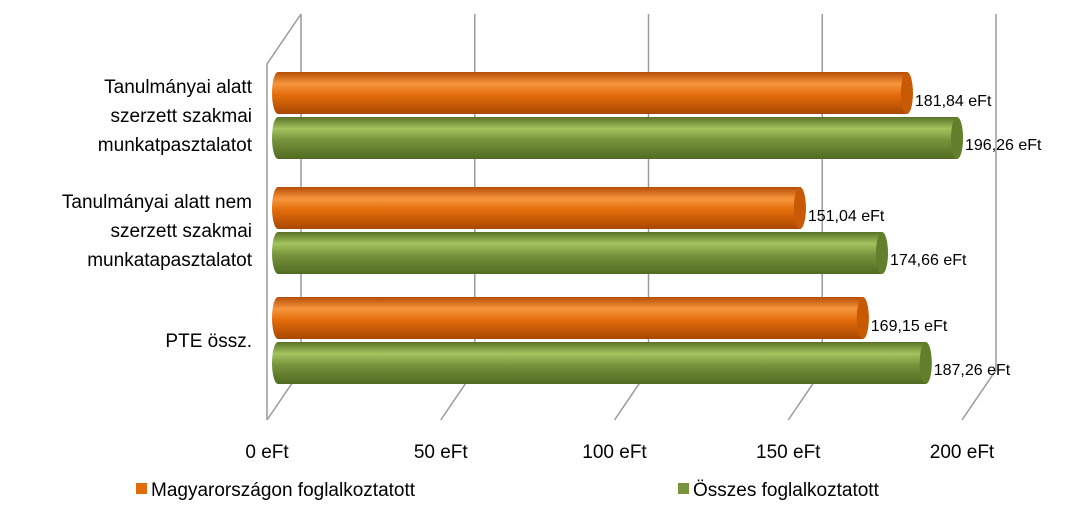 The image size is (1083, 507). What do you see at coordinates (953, 101) in the screenshot?
I see `data-label: 181,84 eFt` at bounding box center [953, 101].